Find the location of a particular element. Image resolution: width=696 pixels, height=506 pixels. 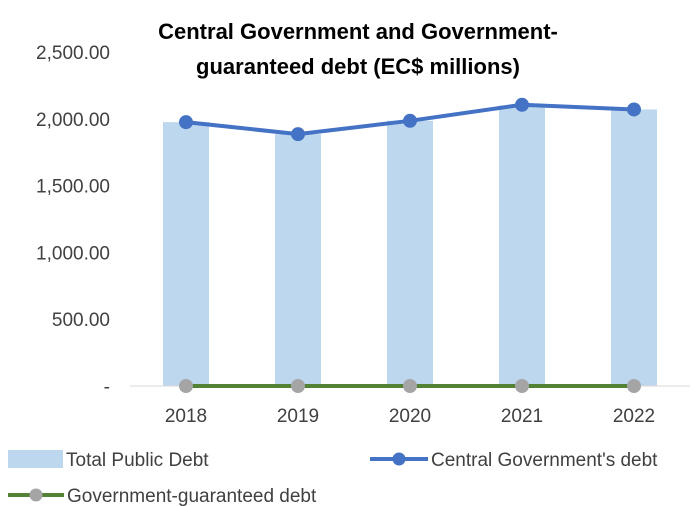

y-tick-label: - is located at coordinates (107, 387).